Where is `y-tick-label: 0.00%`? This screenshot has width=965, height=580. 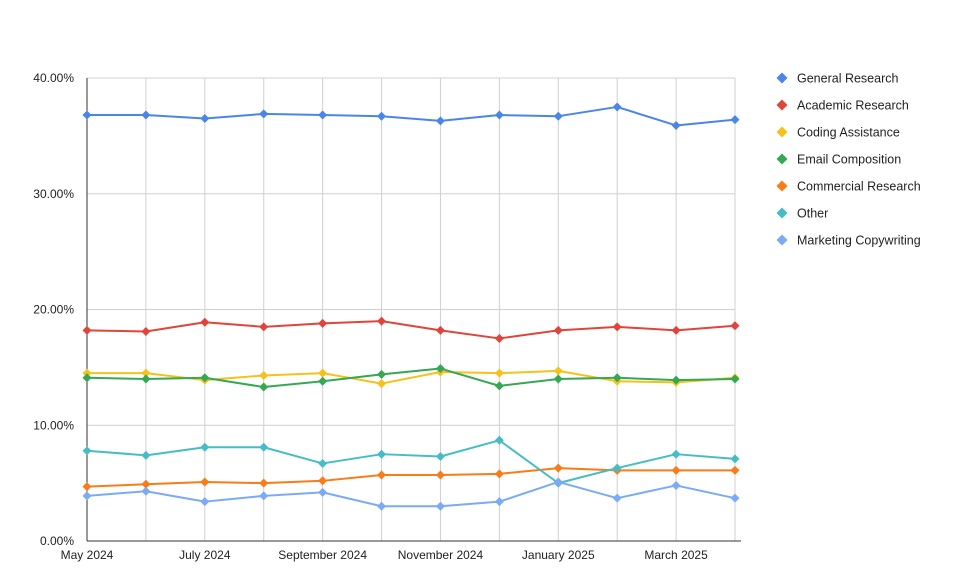 y-tick-label: 0.00% is located at coordinates (57, 541).